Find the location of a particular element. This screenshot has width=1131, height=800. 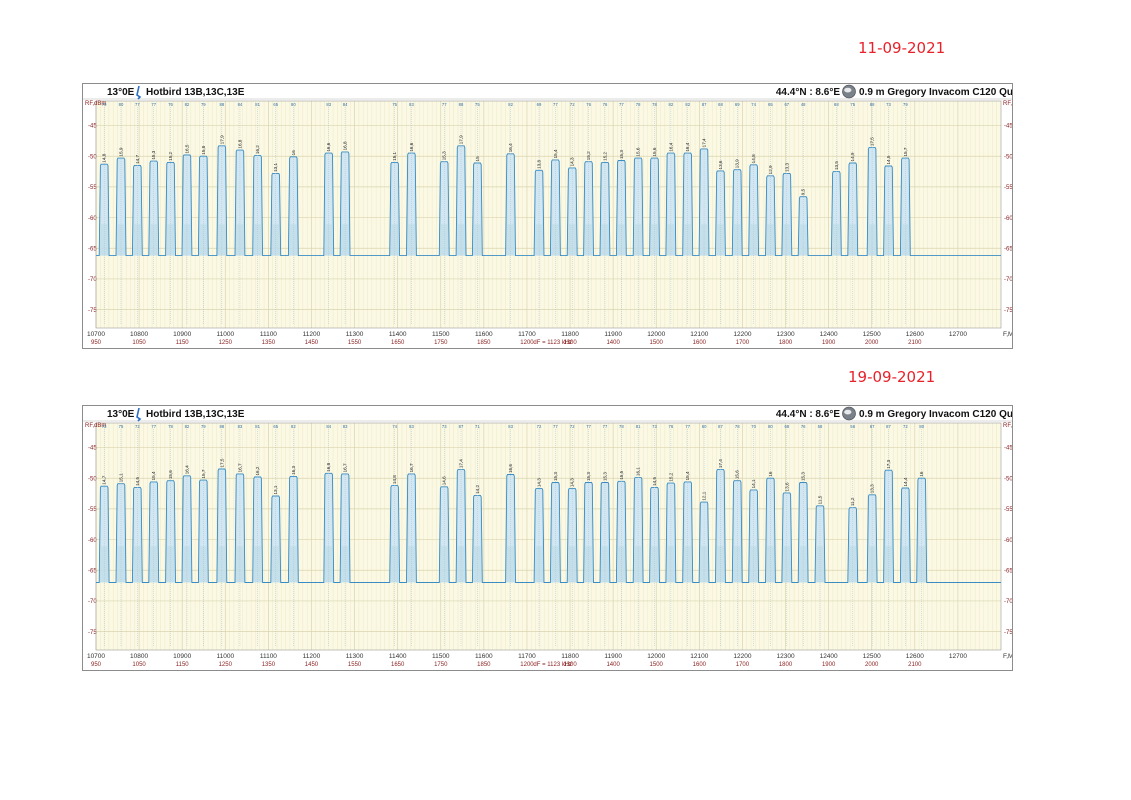

carrier-quality: 82 is located at coordinates (187, 104).